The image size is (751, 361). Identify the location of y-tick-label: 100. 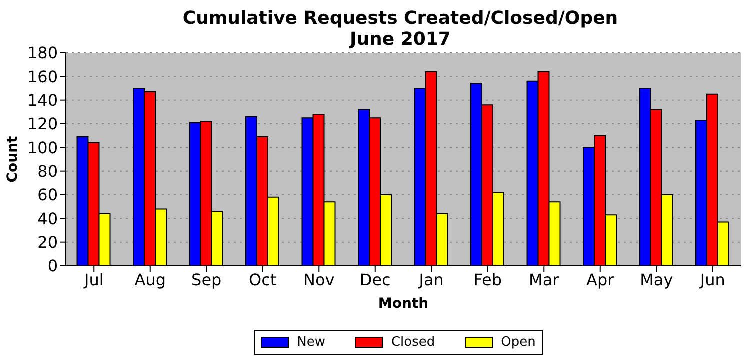
(42, 148).